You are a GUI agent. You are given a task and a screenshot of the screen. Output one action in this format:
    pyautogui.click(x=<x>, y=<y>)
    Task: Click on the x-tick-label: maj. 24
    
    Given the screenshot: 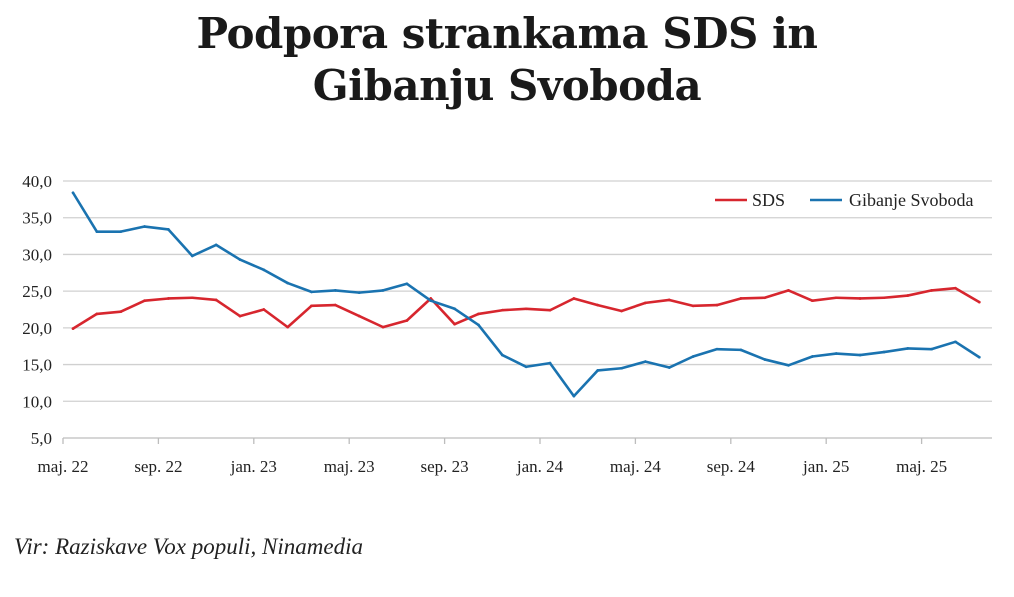 What is the action you would take?
    pyautogui.click(x=635, y=466)
    